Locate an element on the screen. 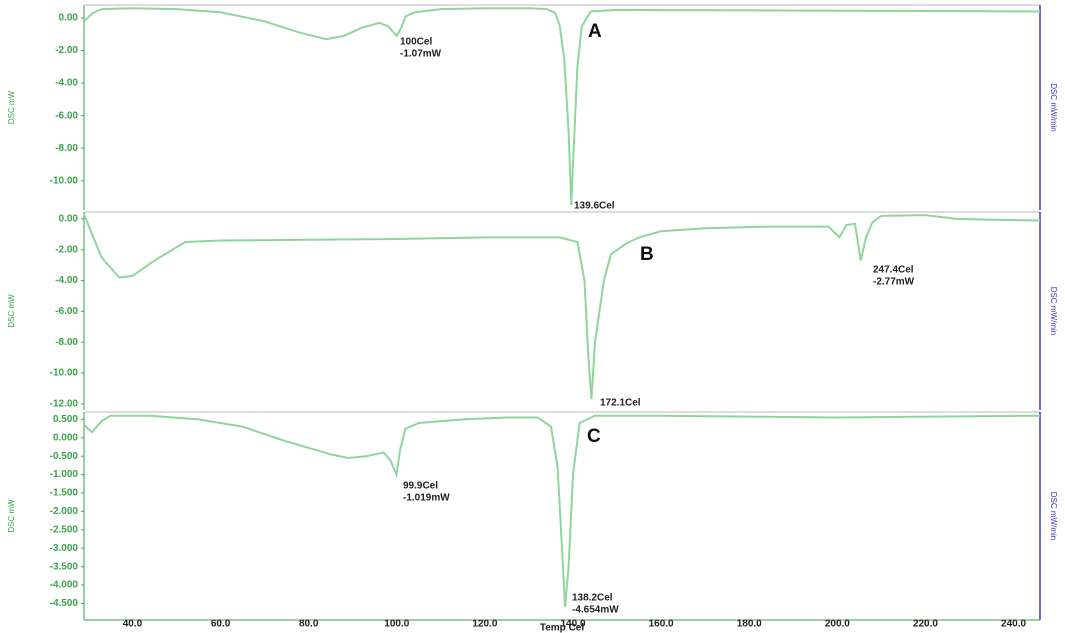  peak-annotation: 99.9Cel is located at coordinates (420, 486).